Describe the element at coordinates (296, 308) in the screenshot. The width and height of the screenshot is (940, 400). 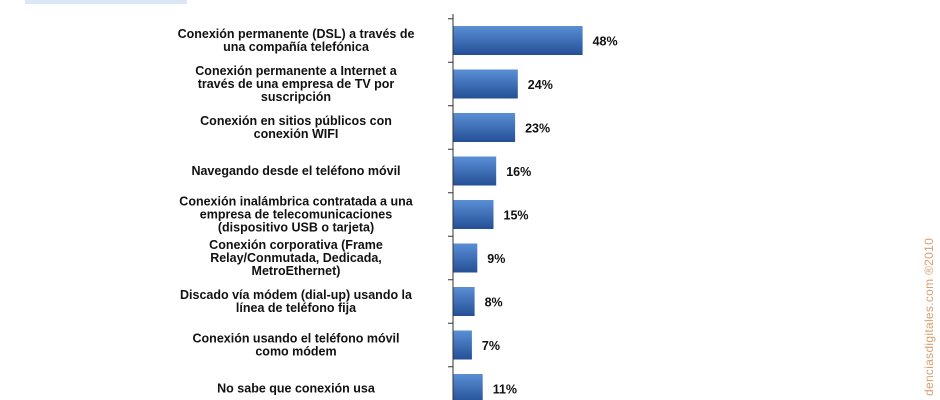
I see `category-label-line: línea de teléfono fija` at that location.